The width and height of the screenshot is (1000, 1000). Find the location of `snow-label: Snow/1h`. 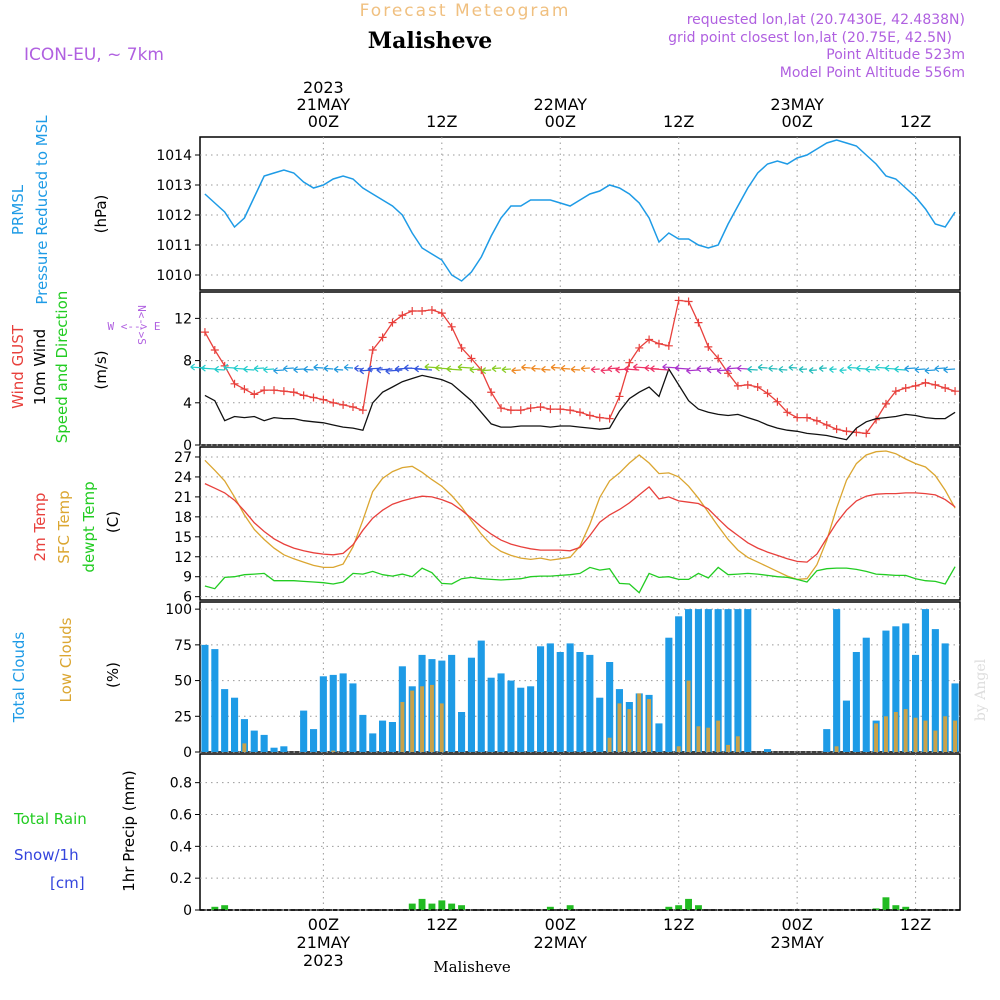

snow-label: Snow/1h is located at coordinates (46, 855).